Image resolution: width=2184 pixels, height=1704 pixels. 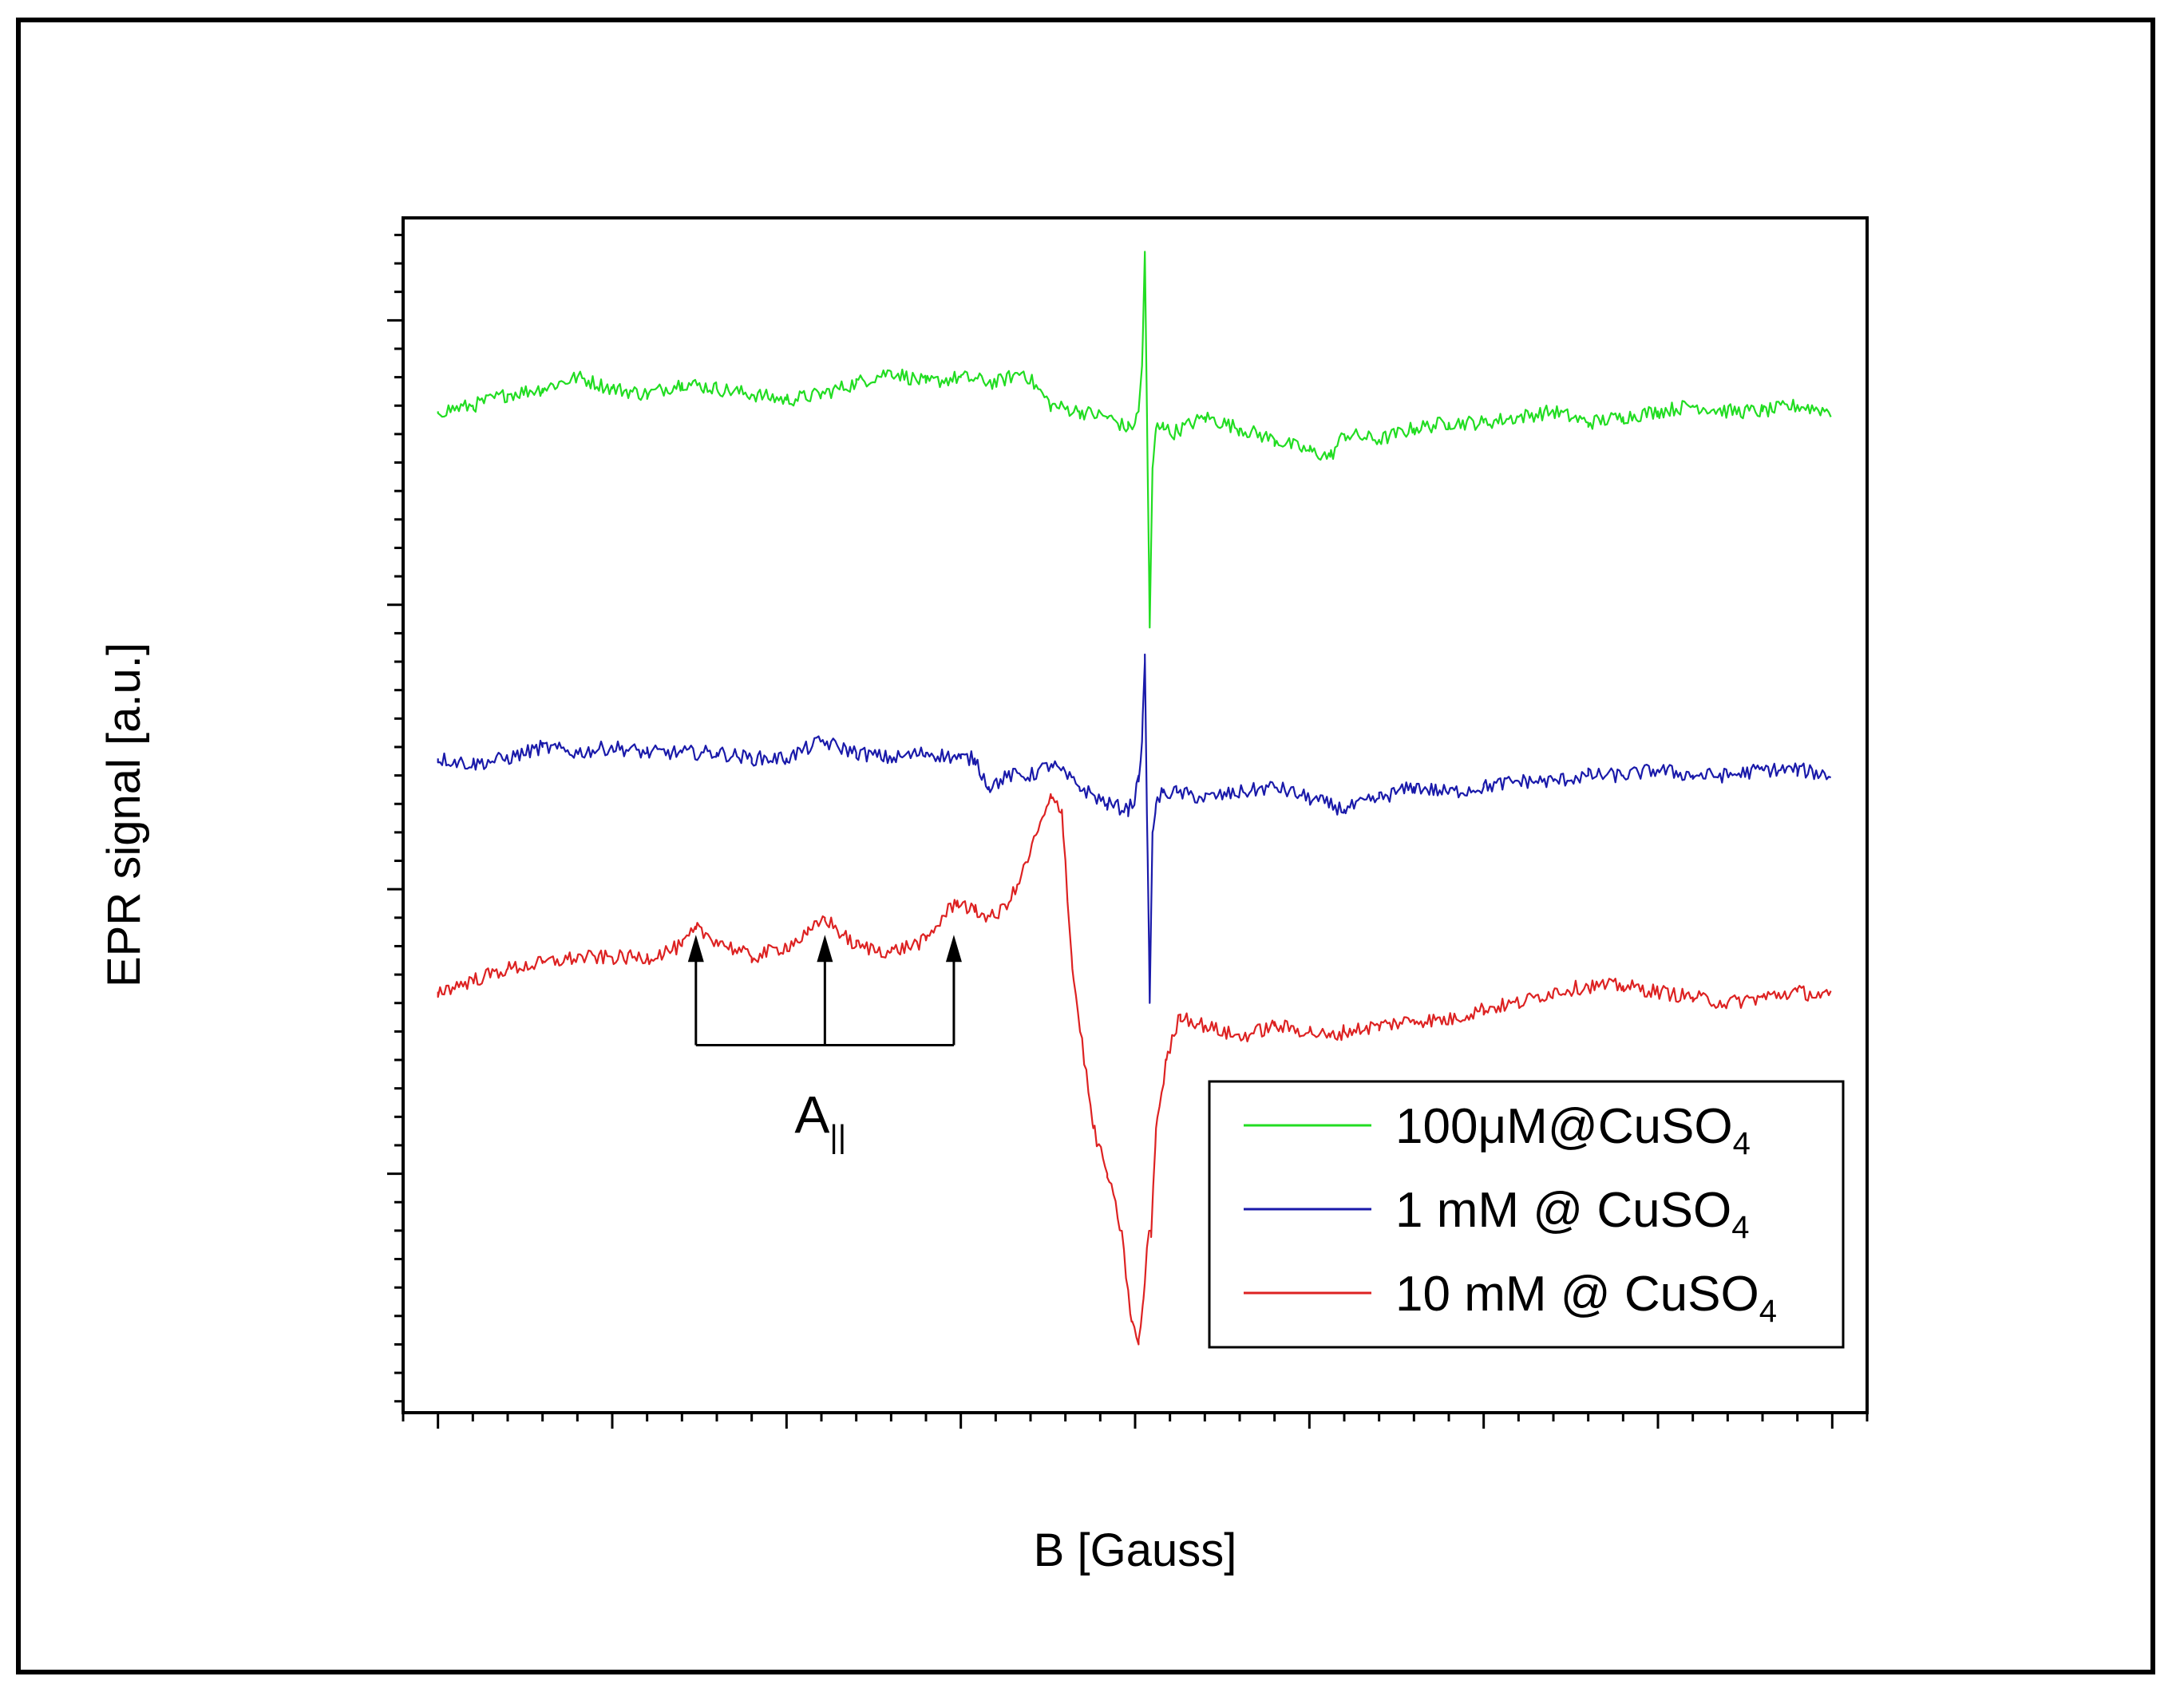 I want to click on annotation-label: A||, so click(x=820, y=1119).